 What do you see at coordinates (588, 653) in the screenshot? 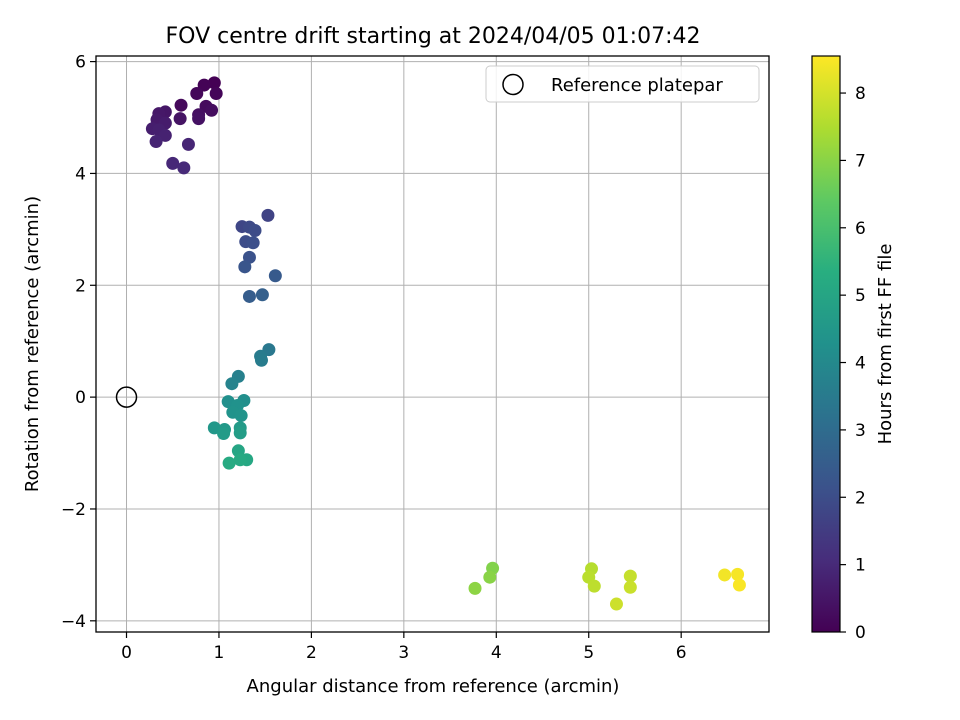
I see `x-tick-label: 5` at bounding box center [588, 653].